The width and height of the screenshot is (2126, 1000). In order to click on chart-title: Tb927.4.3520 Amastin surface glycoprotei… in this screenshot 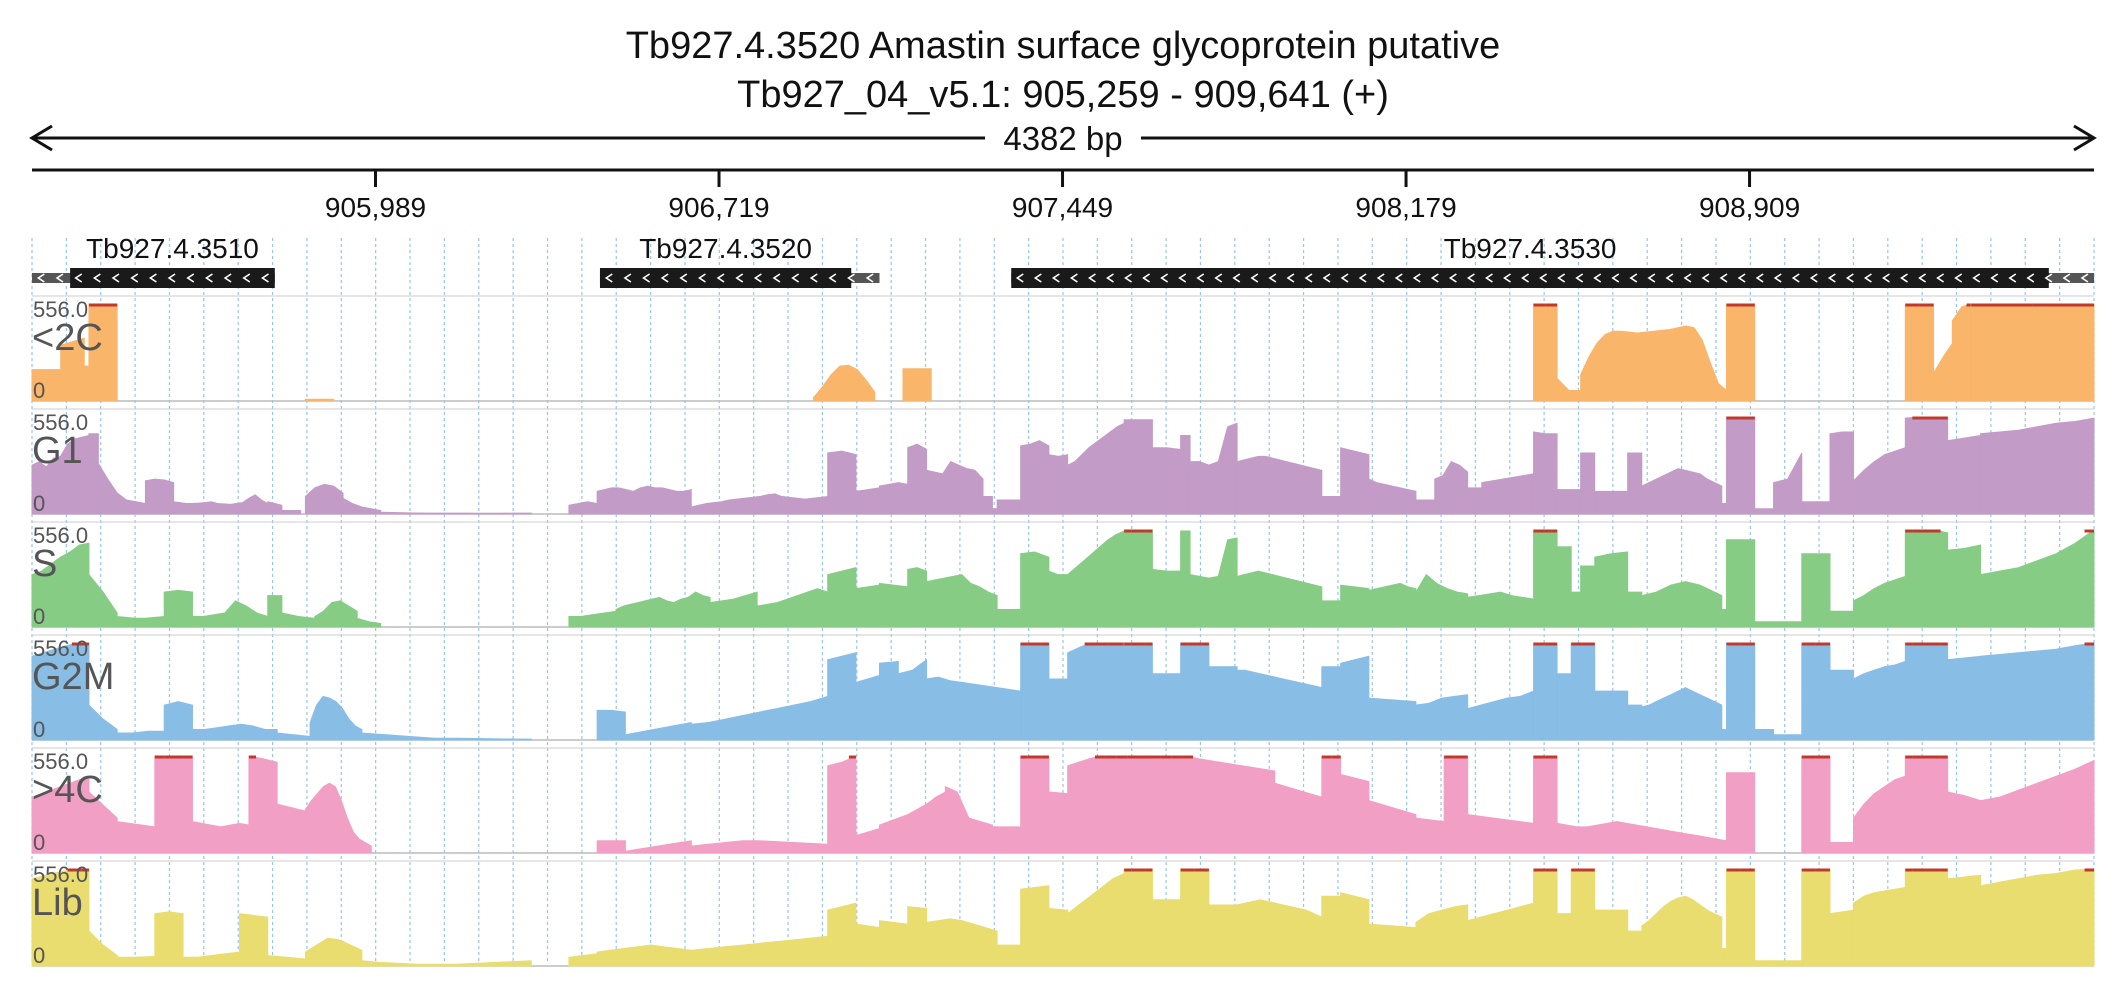, I will do `click(1063, 46)`.